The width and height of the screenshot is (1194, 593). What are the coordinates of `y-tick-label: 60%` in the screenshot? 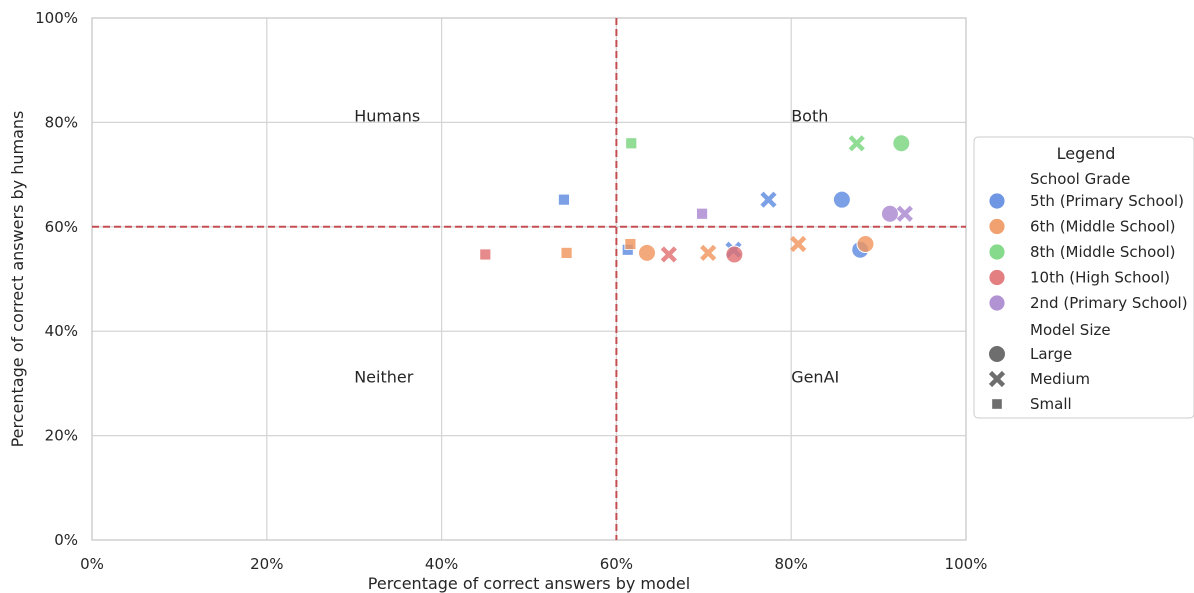 It's located at (61, 227).